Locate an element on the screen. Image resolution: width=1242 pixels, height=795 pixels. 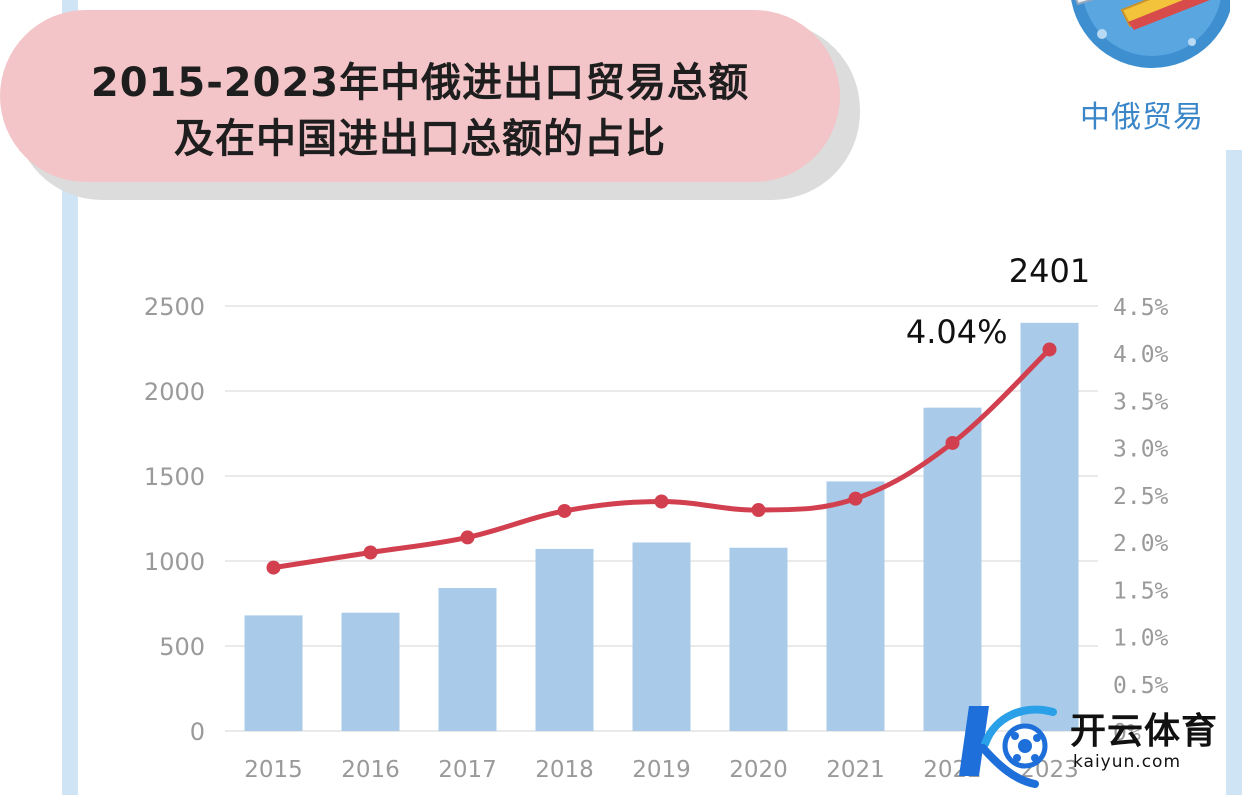
section-label: 中俄贸易 is located at coordinates (1142, 117).